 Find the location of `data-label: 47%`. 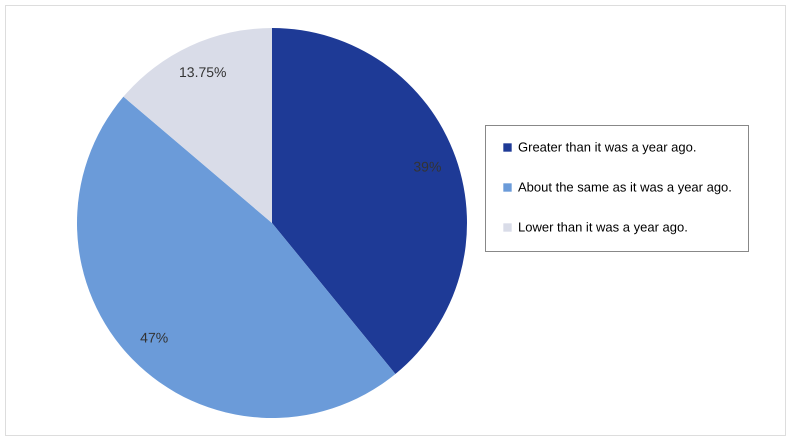

data-label: 47% is located at coordinates (154, 338).